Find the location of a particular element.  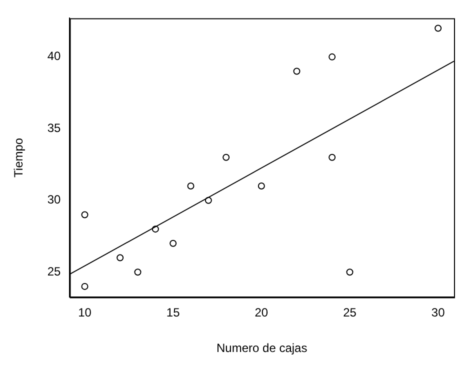

y-tick-label: 30 is located at coordinates (54, 199).